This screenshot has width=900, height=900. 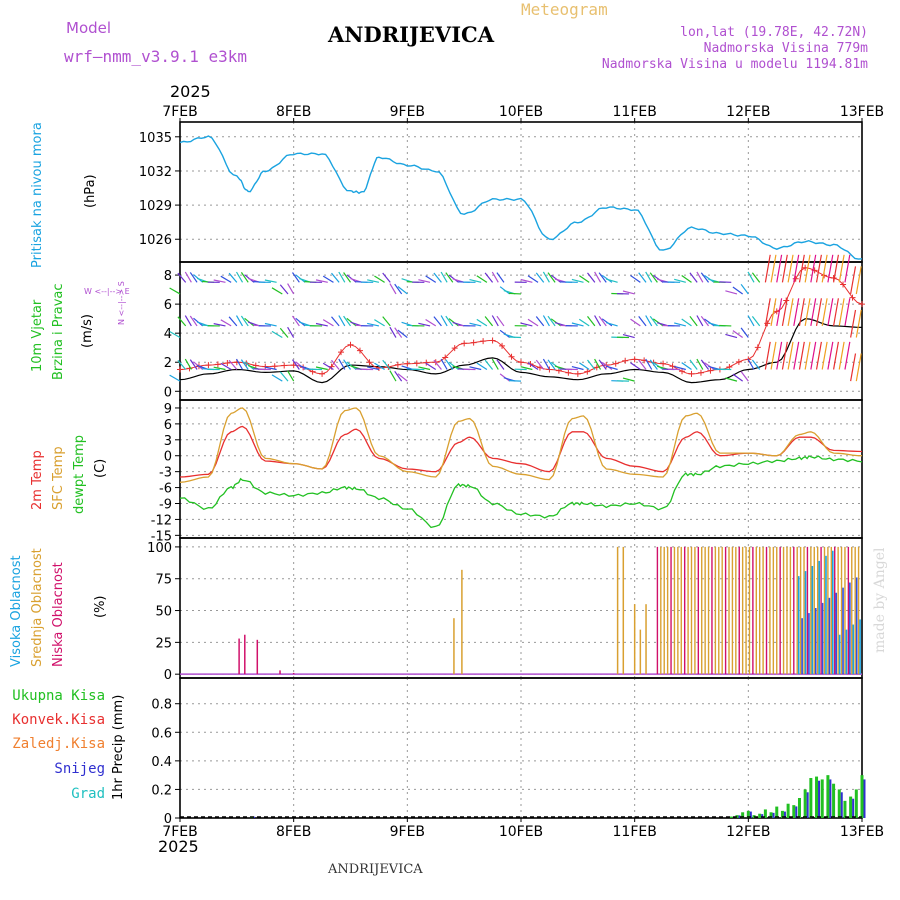 I want to click on model-altitude: Nadmorska Visina u modelu 1194.81m, so click(x=734, y=64).